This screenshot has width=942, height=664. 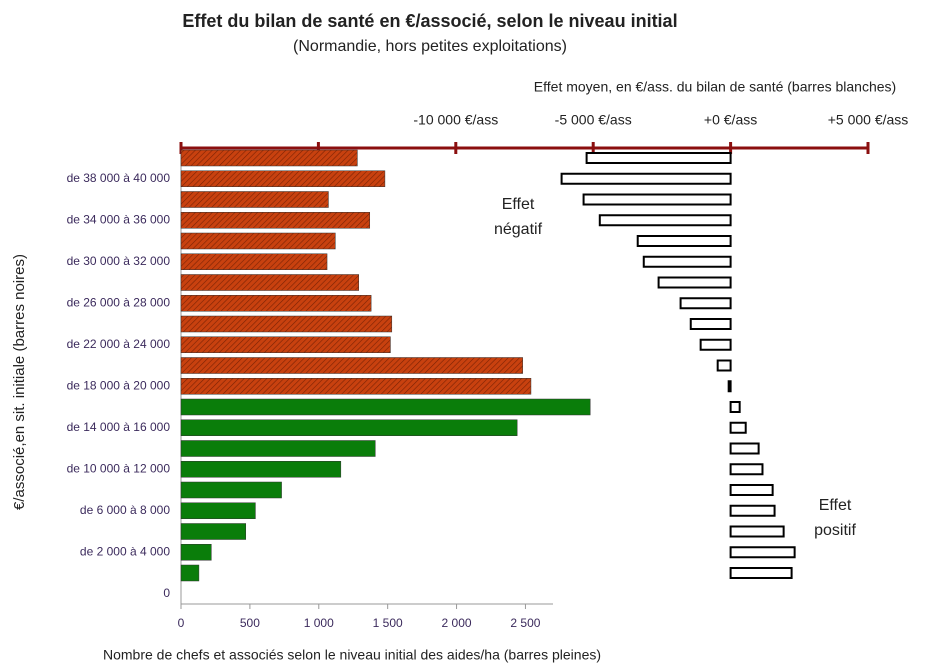 What do you see at coordinates (593, 120) in the screenshot?
I see `x2-tick-label: -5 000 €/ass` at bounding box center [593, 120].